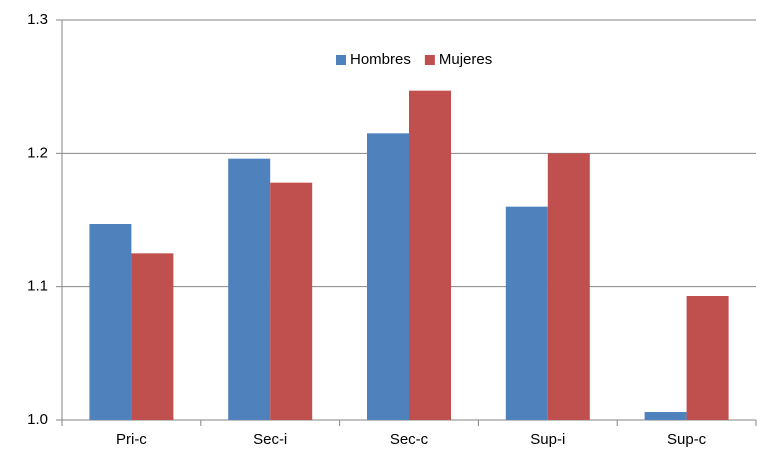 The width and height of the screenshot is (757, 462). I want to click on y-tick-label: 1.1, so click(37, 286).